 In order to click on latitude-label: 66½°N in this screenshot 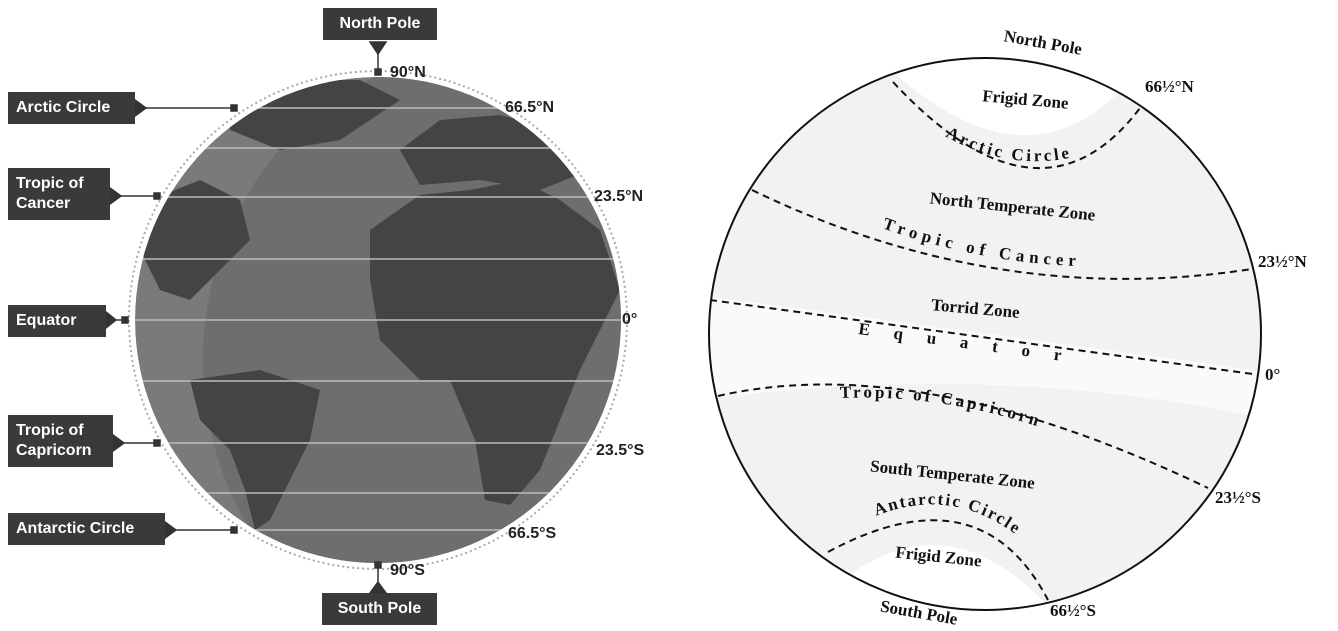, I will do `click(1170, 86)`.